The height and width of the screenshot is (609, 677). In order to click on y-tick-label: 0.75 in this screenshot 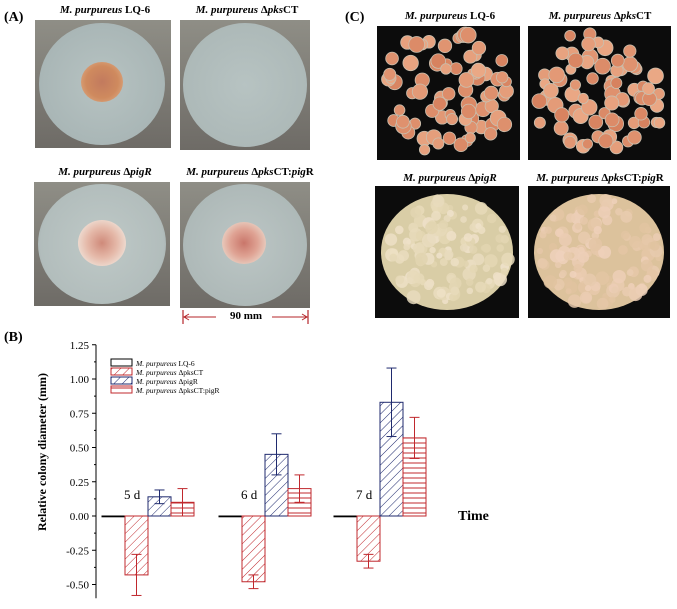, I will do `click(80, 414)`.